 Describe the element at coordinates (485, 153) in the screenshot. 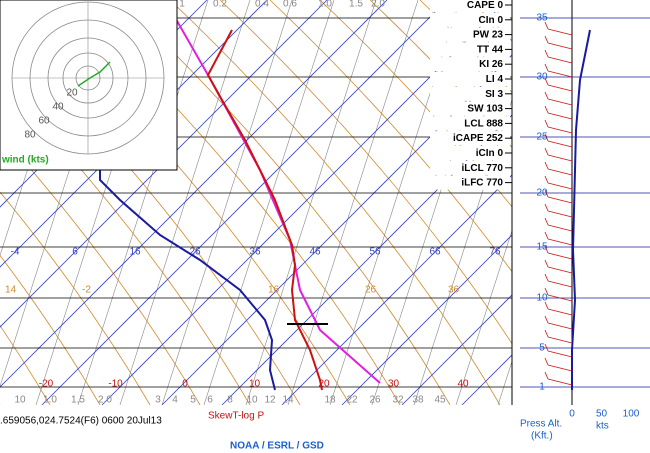

I see `index-name: iCIn` at that location.